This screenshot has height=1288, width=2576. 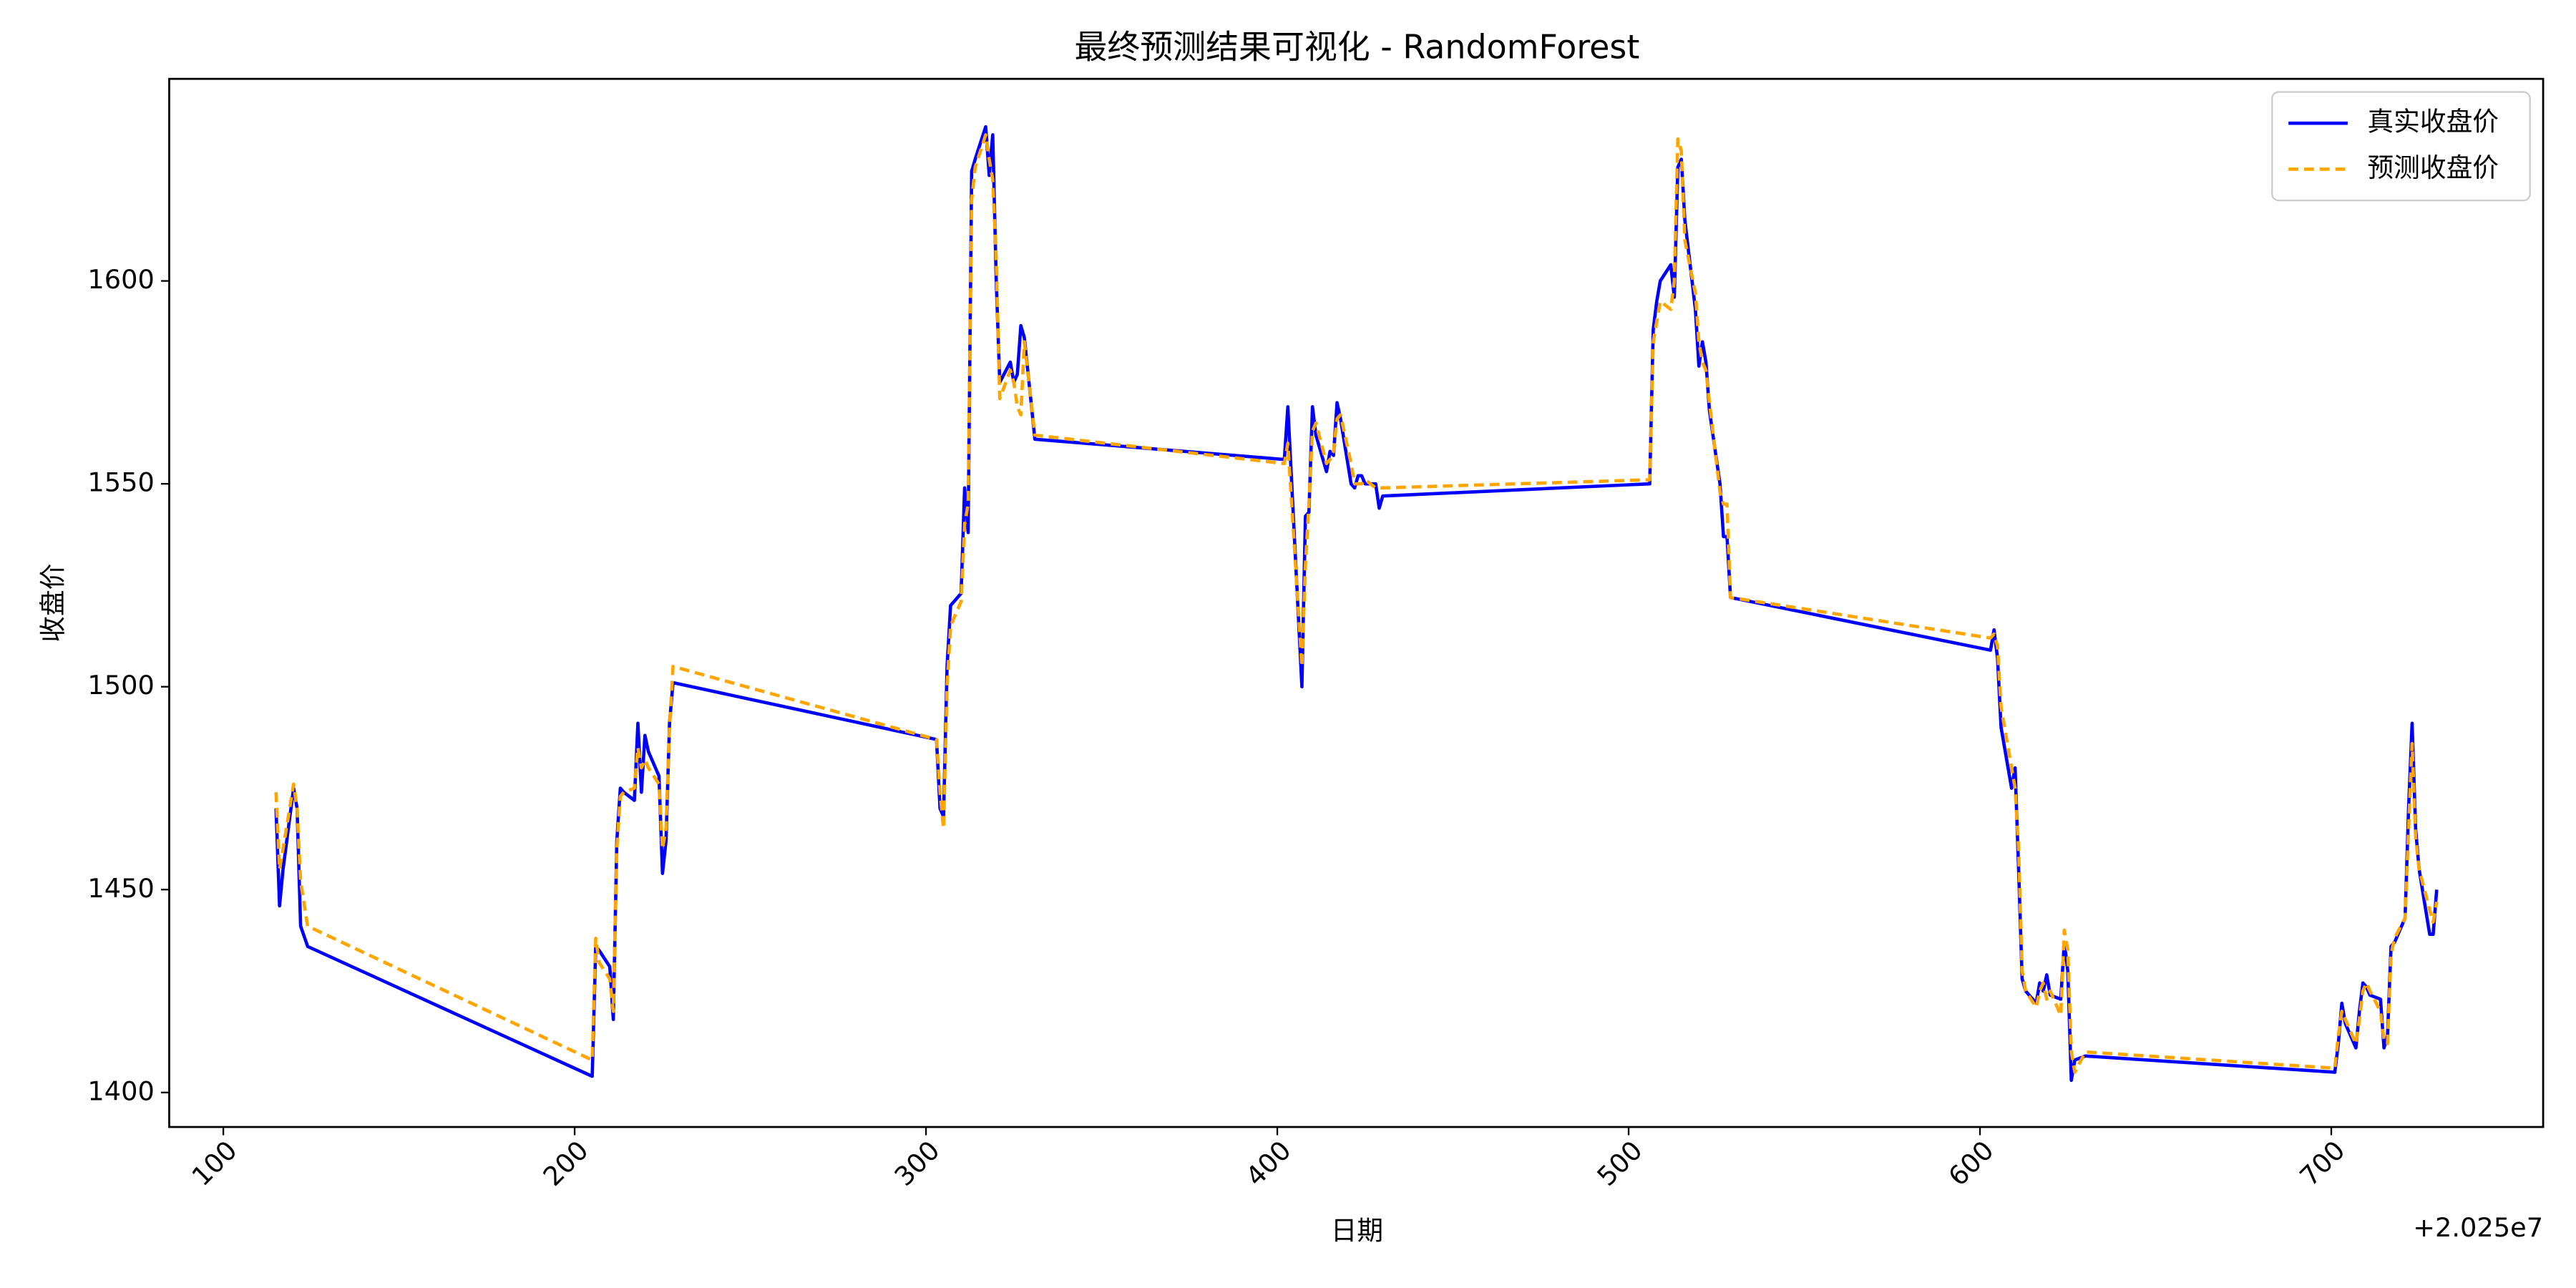 I want to click on chart-title: 最终预测结果可视化 - RandomForest, so click(x=1357, y=46).